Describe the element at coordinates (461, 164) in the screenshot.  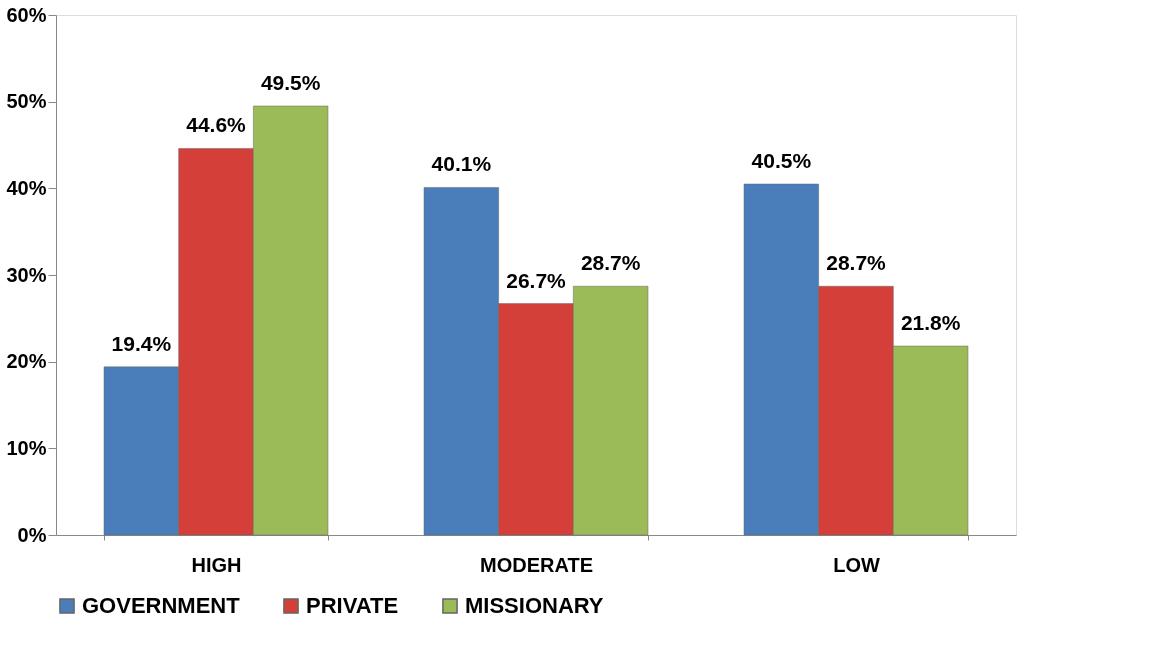
I see `data-label: 40.1%` at that location.